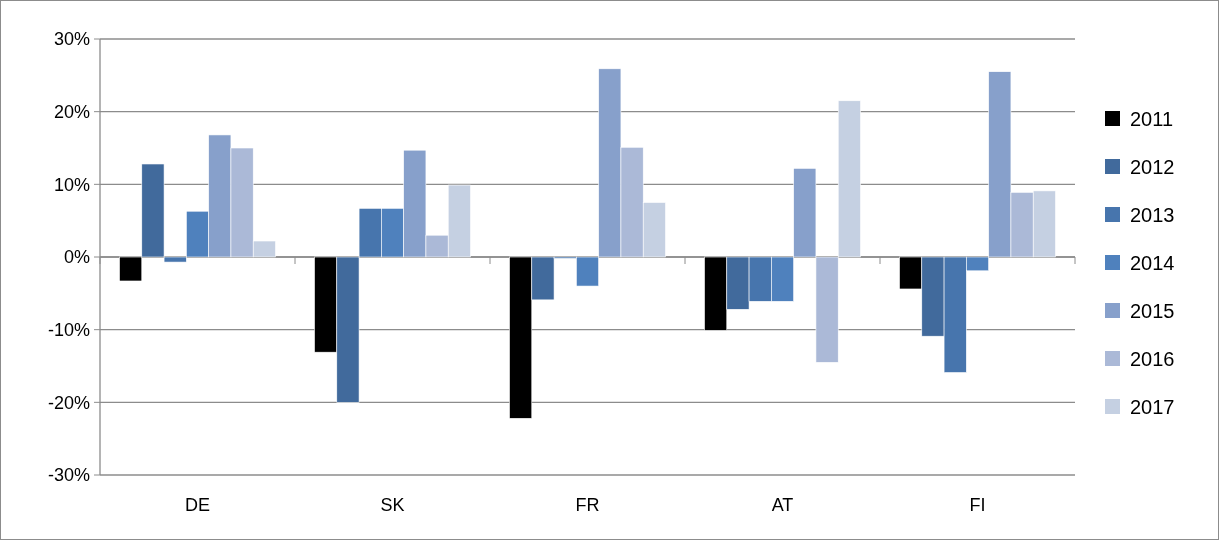 The image size is (1219, 540). Describe the element at coordinates (1152, 263) in the screenshot. I see `legend-label: 2014` at that location.